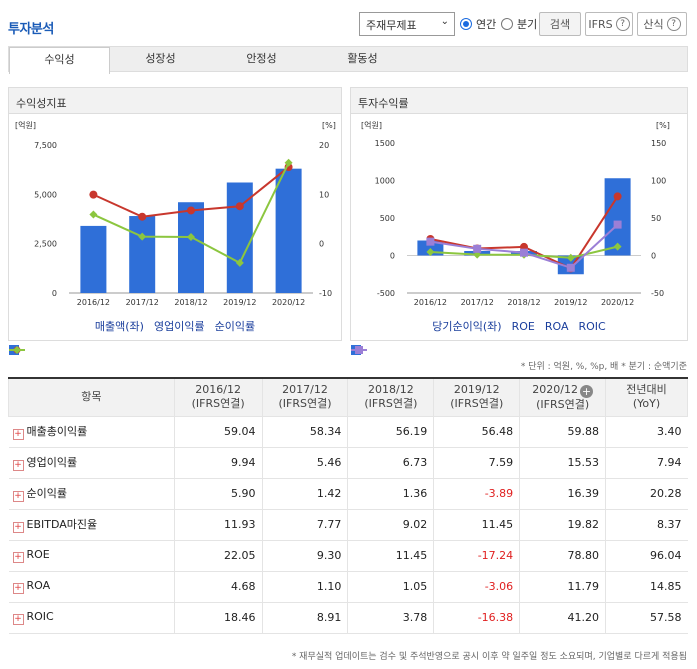  I want to click on table-cell: 59.88, so click(562, 432).